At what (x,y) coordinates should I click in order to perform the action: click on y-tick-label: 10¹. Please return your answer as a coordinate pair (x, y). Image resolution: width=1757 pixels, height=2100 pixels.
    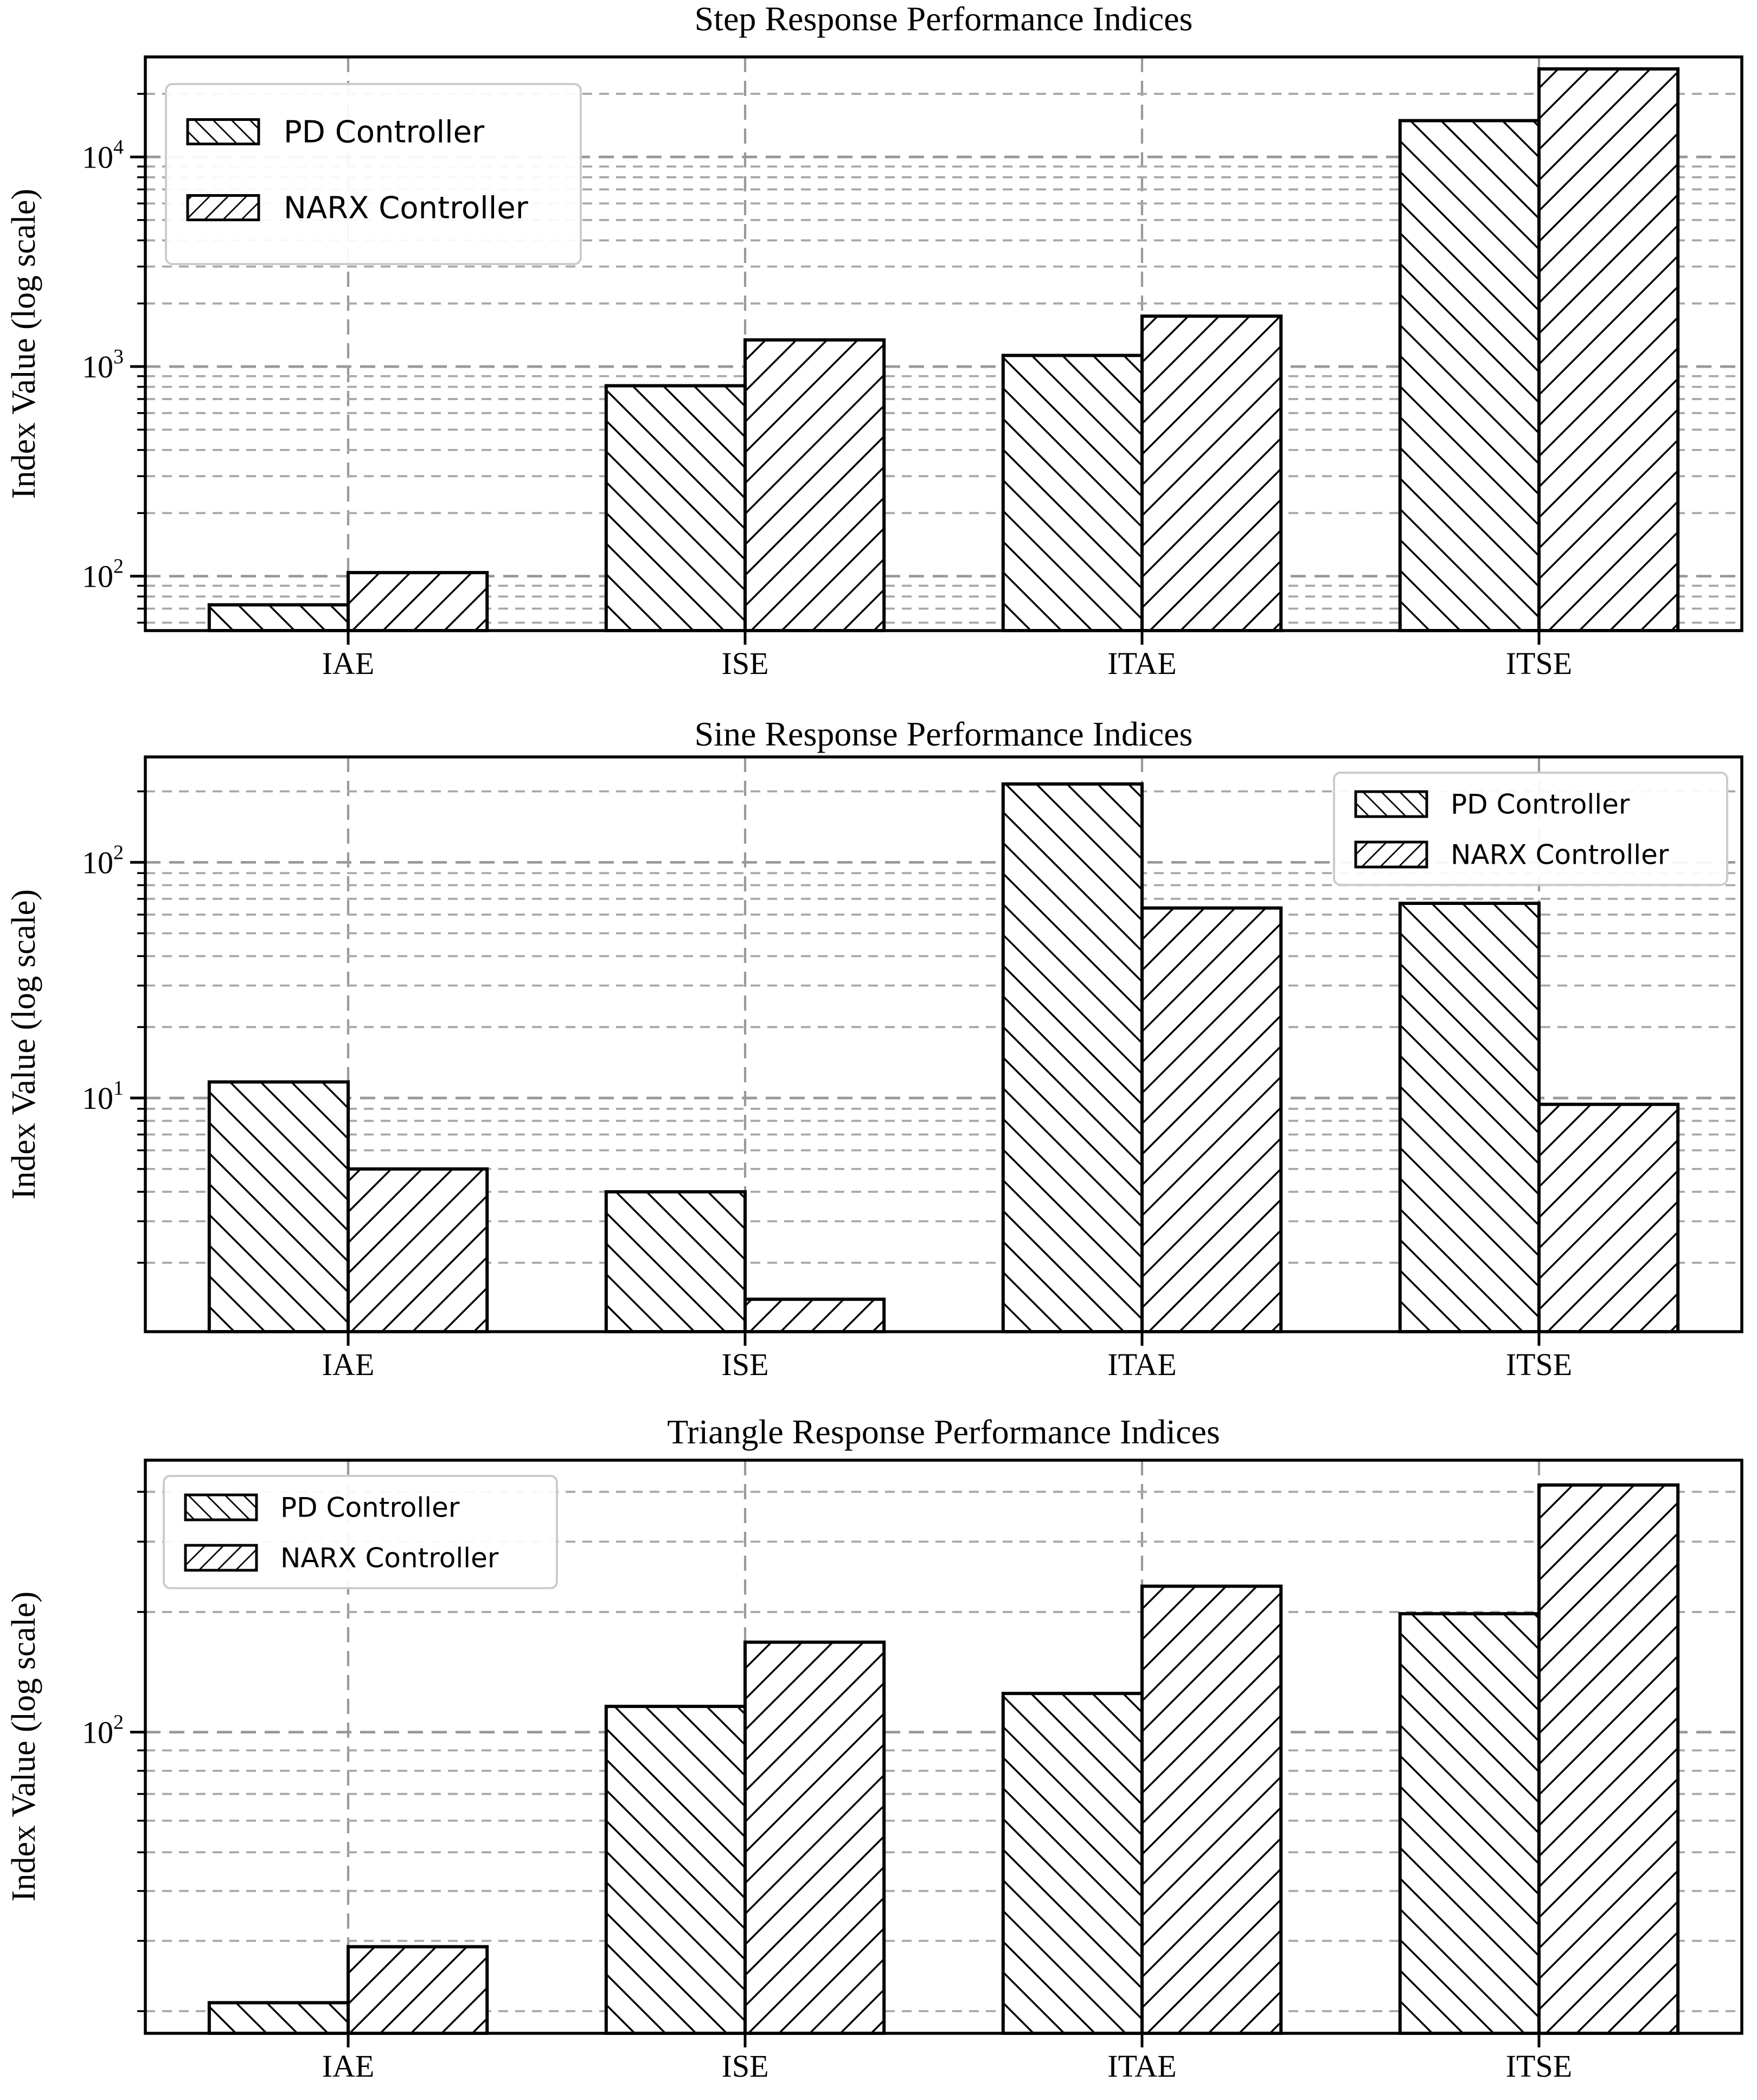
    Looking at the image, I should click on (103, 1096).